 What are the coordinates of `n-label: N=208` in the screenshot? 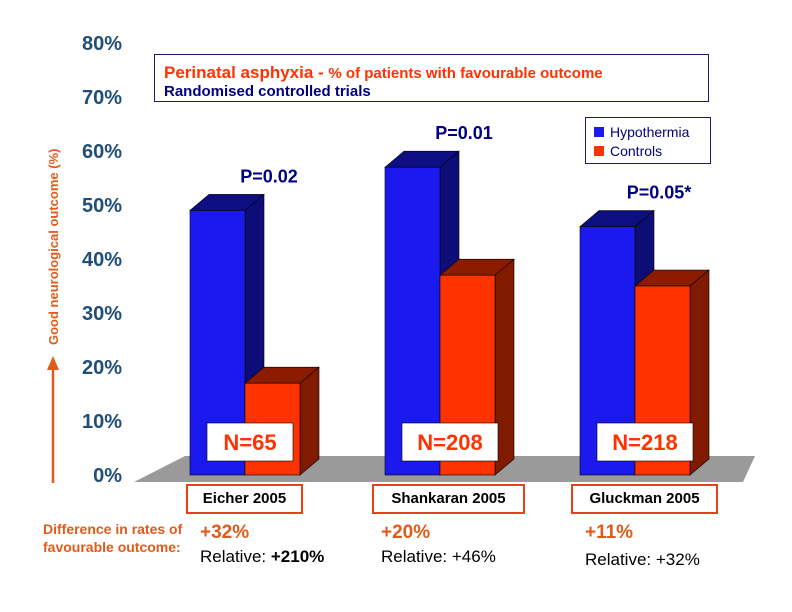 It's located at (449, 442).